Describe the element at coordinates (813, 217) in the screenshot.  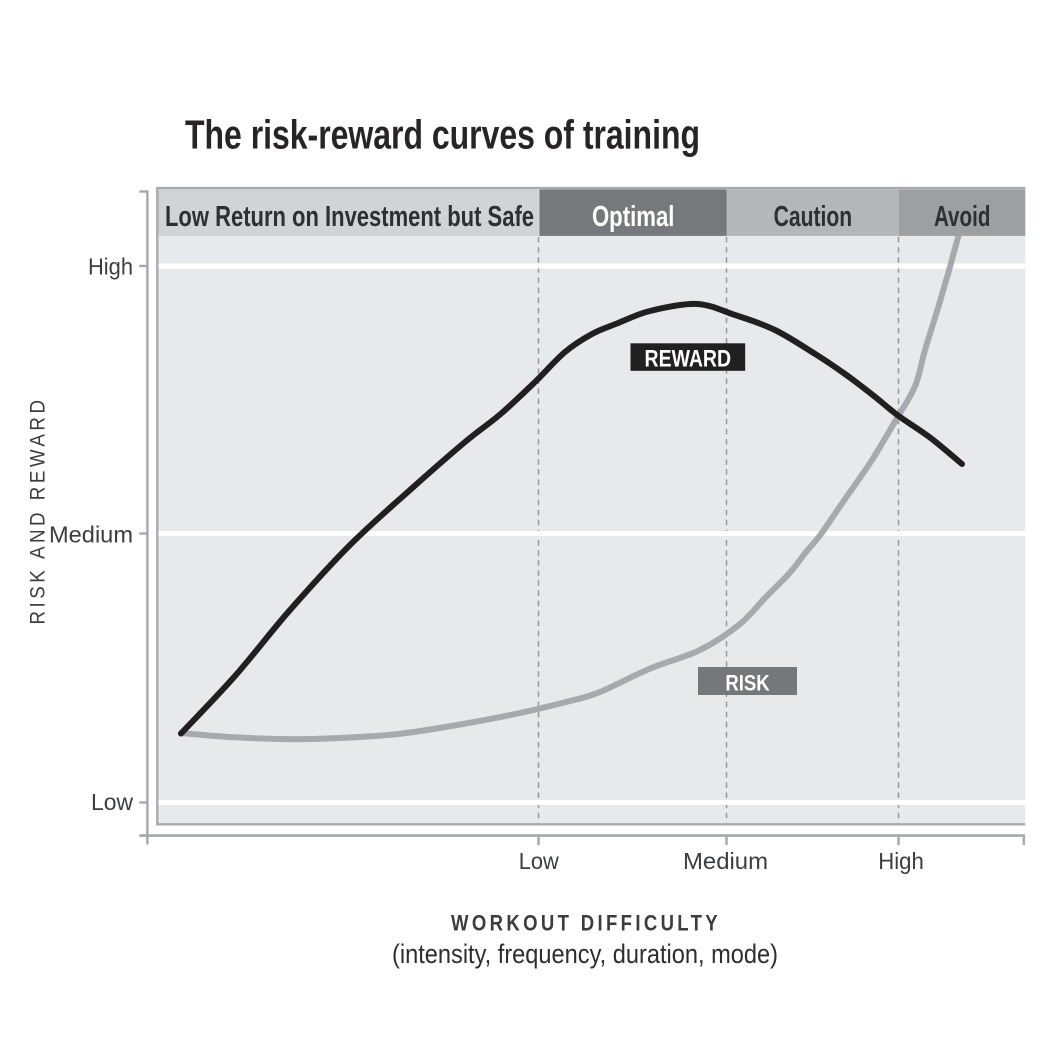
I see `svg-text: Caution` at that location.